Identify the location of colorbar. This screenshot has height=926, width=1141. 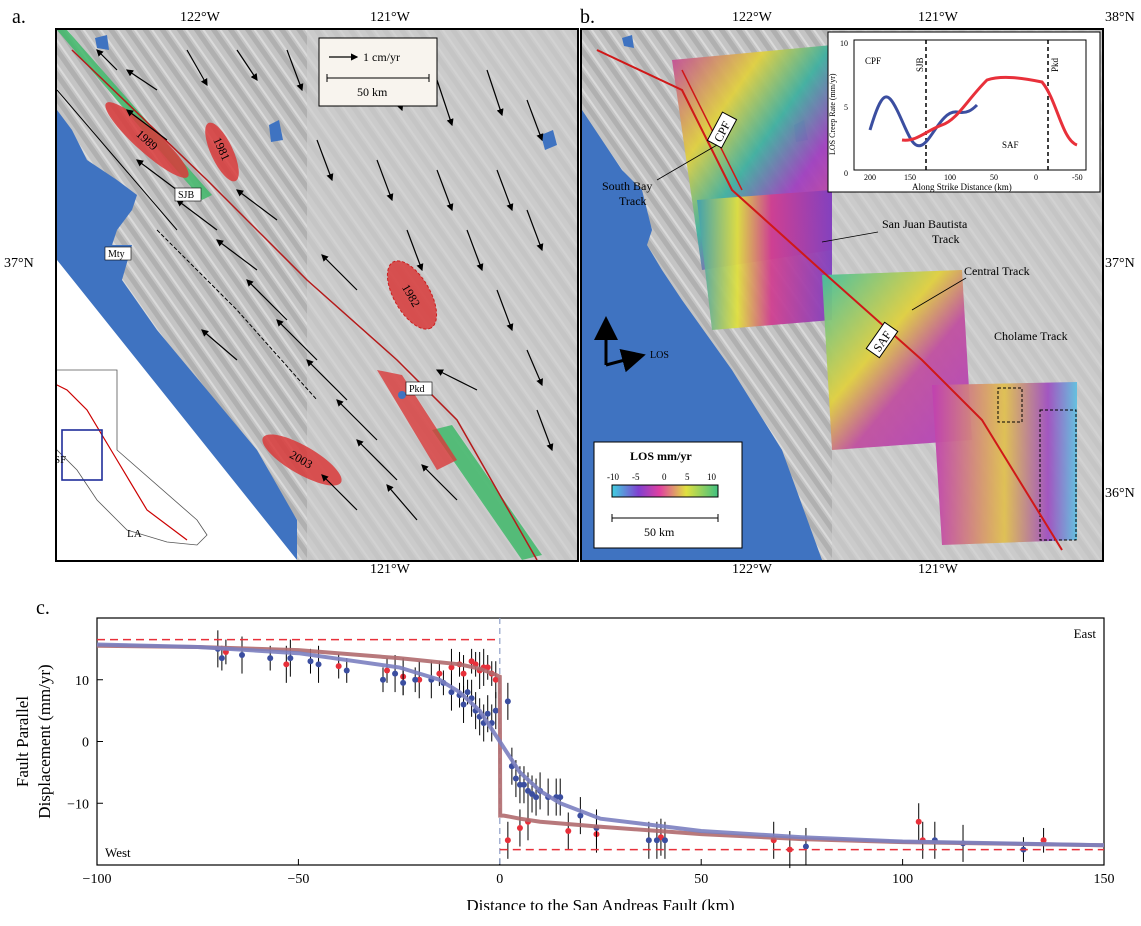
(665, 491).